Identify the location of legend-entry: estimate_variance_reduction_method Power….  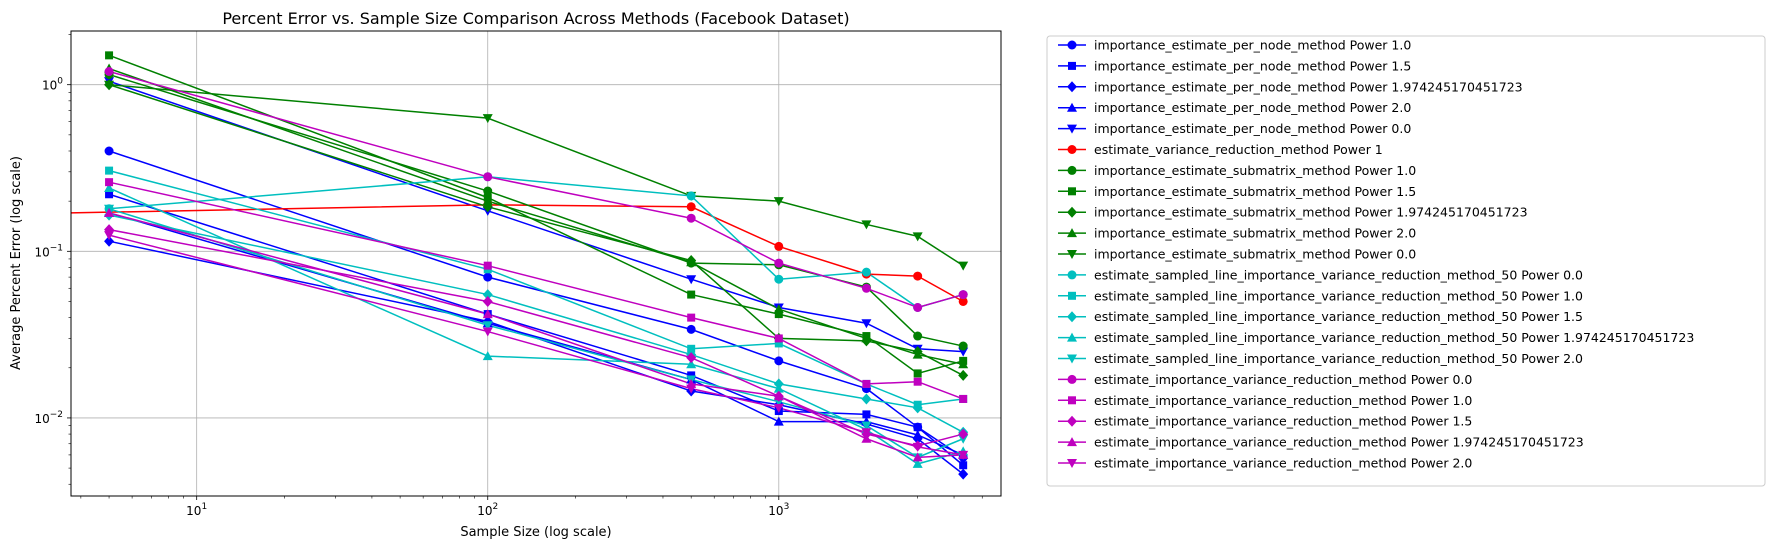
(1220, 149).